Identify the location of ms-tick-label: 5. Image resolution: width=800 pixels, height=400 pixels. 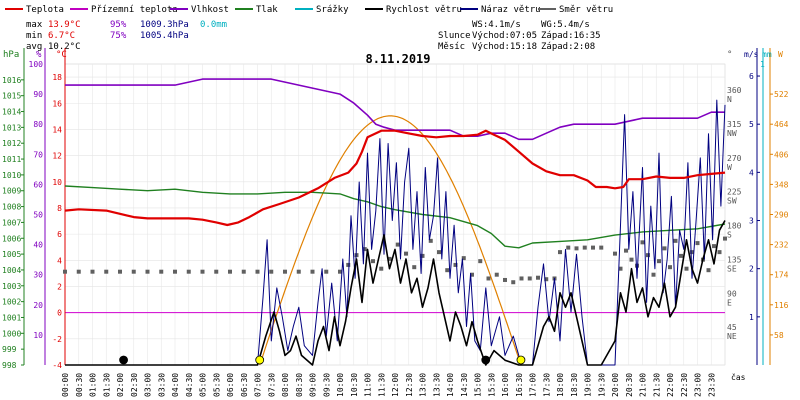
(751, 124).